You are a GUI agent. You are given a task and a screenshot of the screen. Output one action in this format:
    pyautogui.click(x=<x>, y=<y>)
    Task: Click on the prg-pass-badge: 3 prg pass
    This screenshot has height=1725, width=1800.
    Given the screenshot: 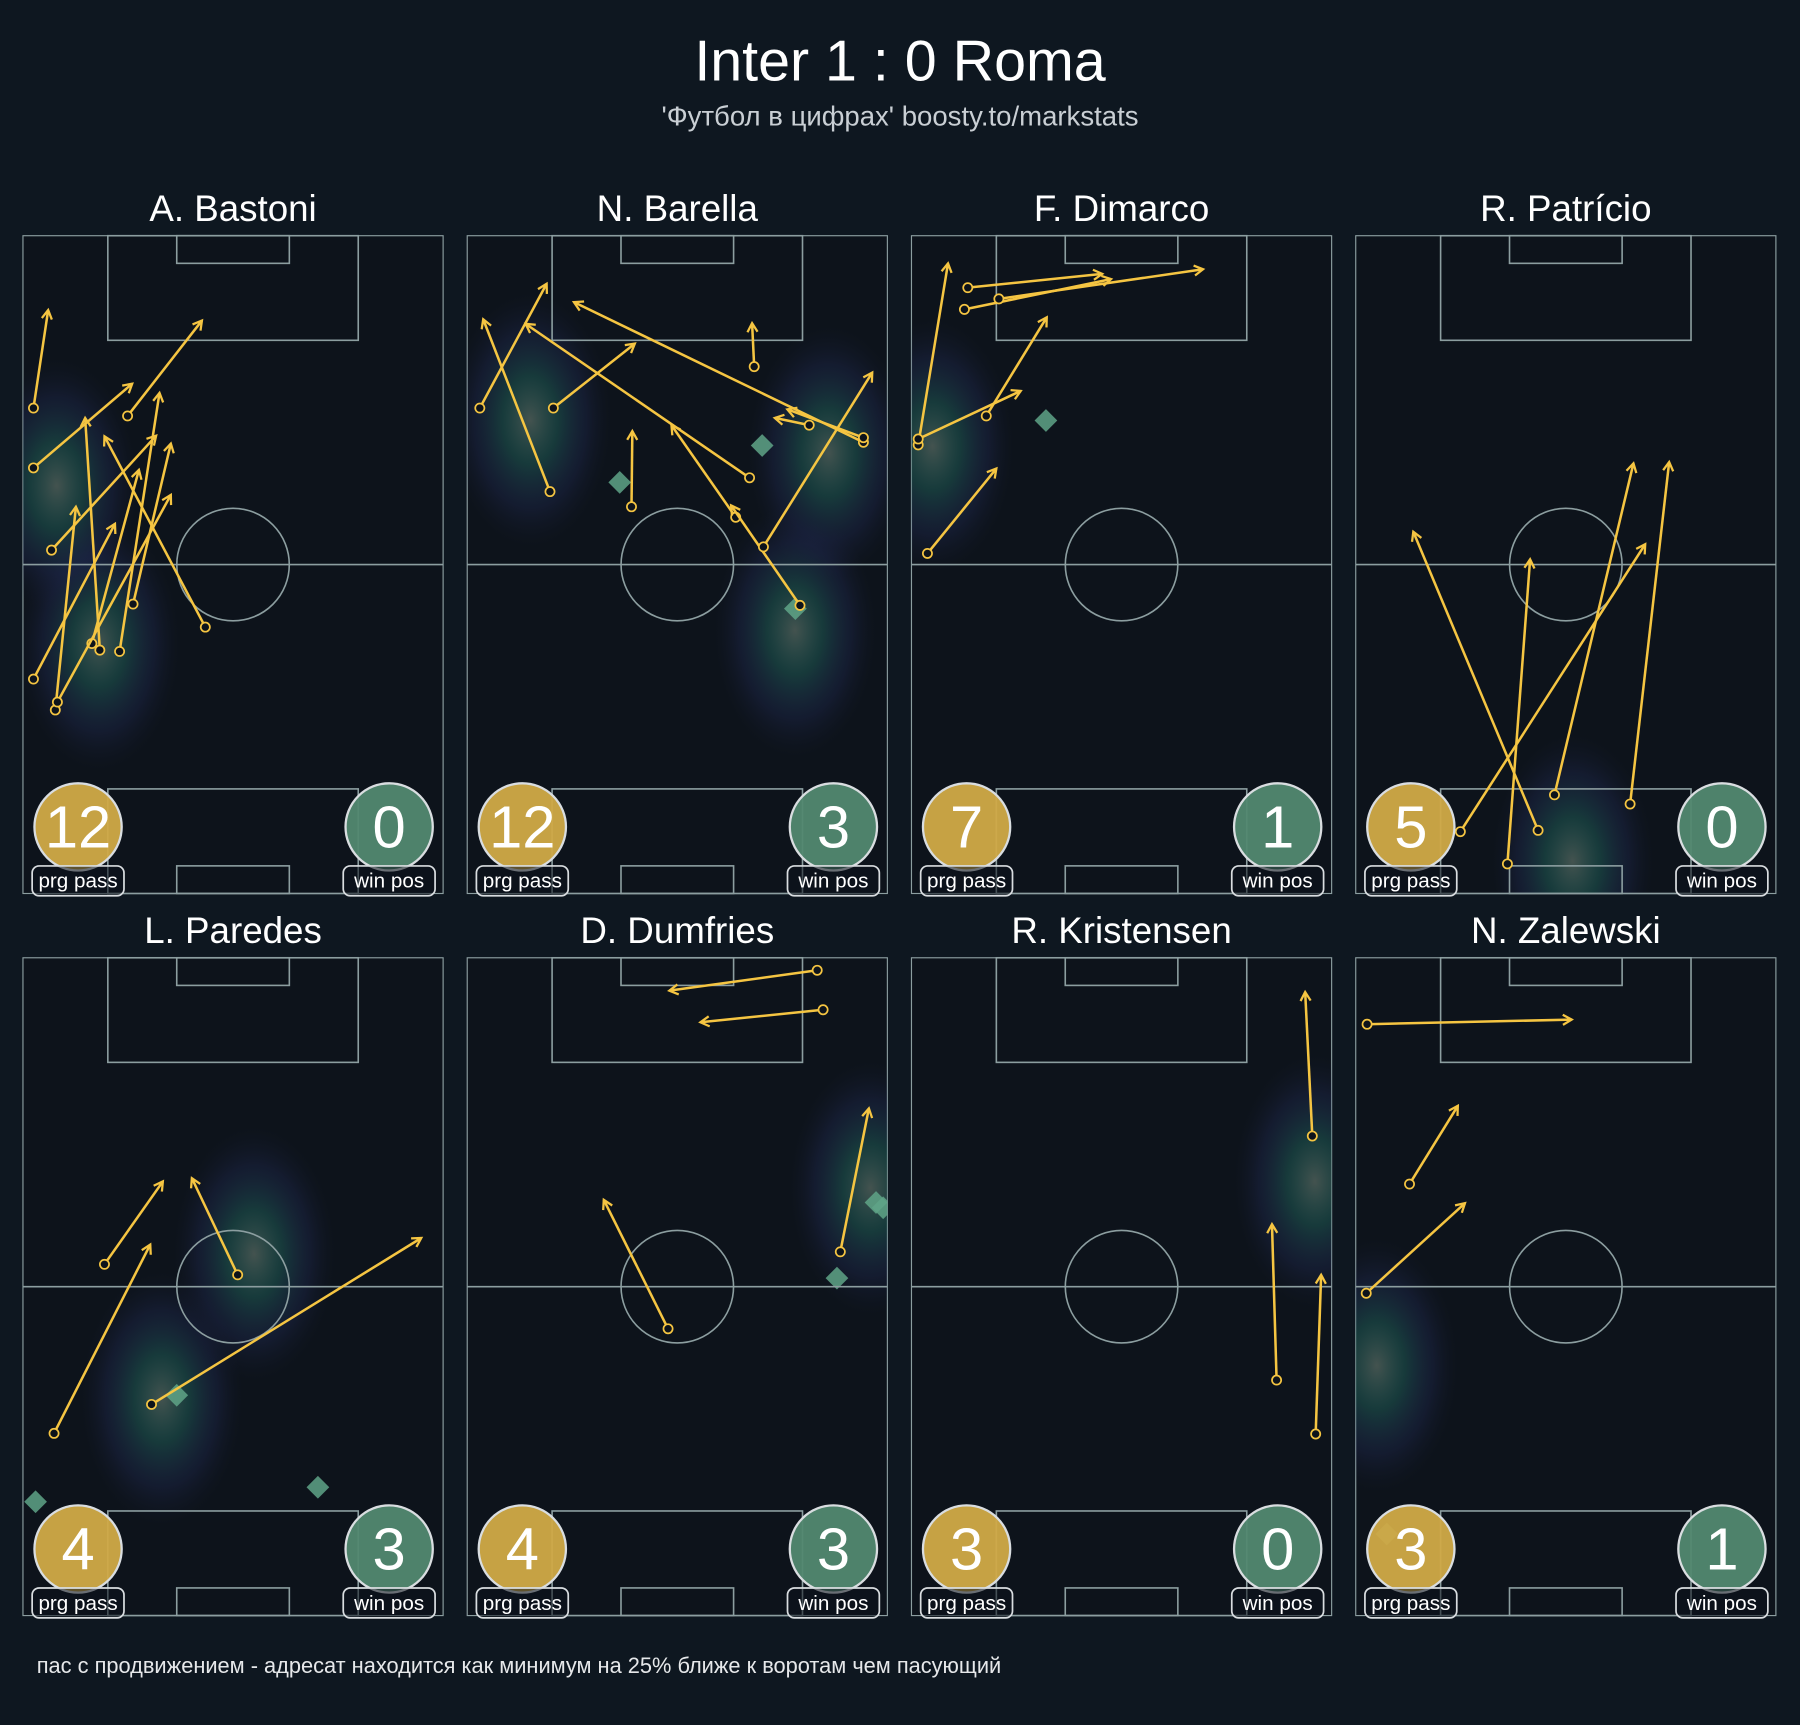 What is the action you would take?
    pyautogui.click(x=966, y=1561)
    